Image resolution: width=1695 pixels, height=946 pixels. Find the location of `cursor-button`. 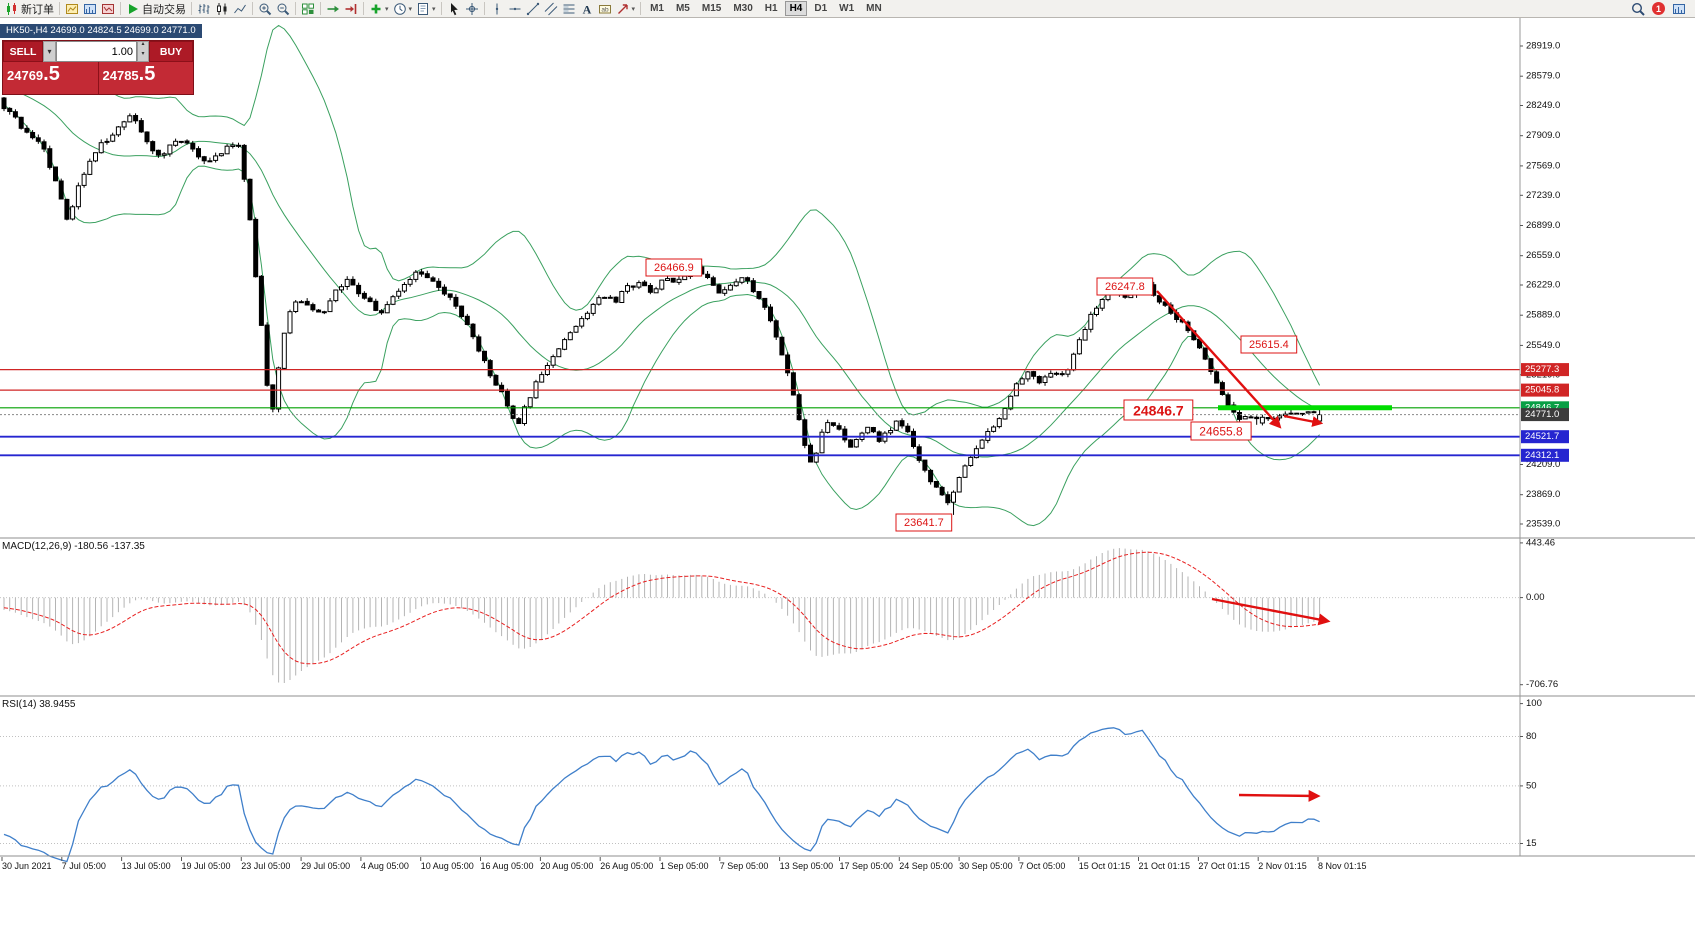

cursor-button is located at coordinates (454, 9).